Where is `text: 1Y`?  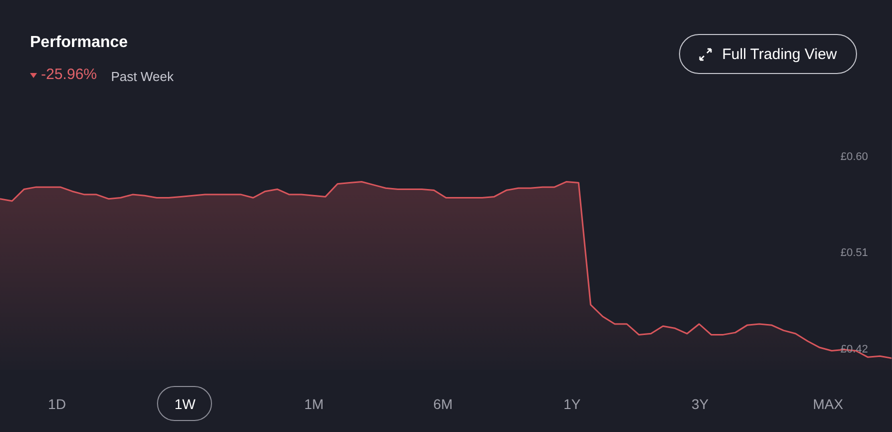
text: 1Y is located at coordinates (572, 404).